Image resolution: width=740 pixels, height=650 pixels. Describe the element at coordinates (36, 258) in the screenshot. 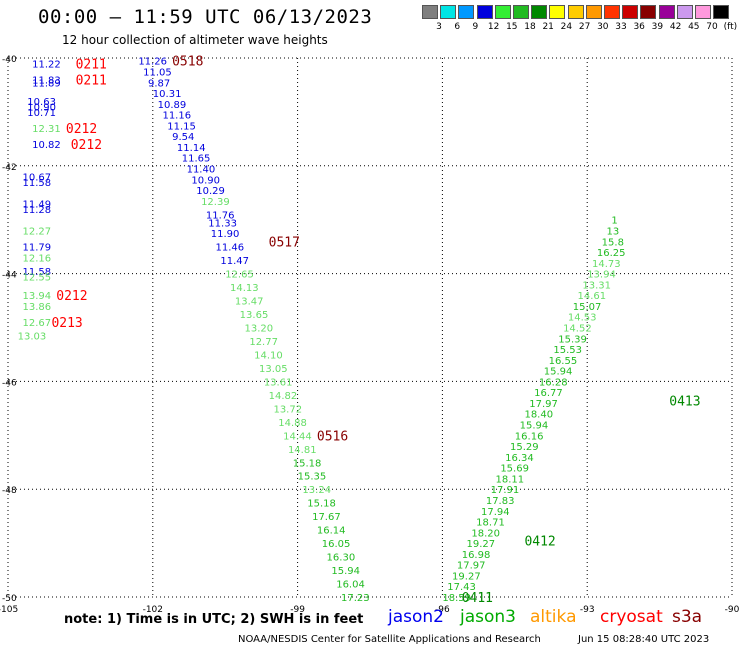

I see `wave-height-value: 12.16` at that location.